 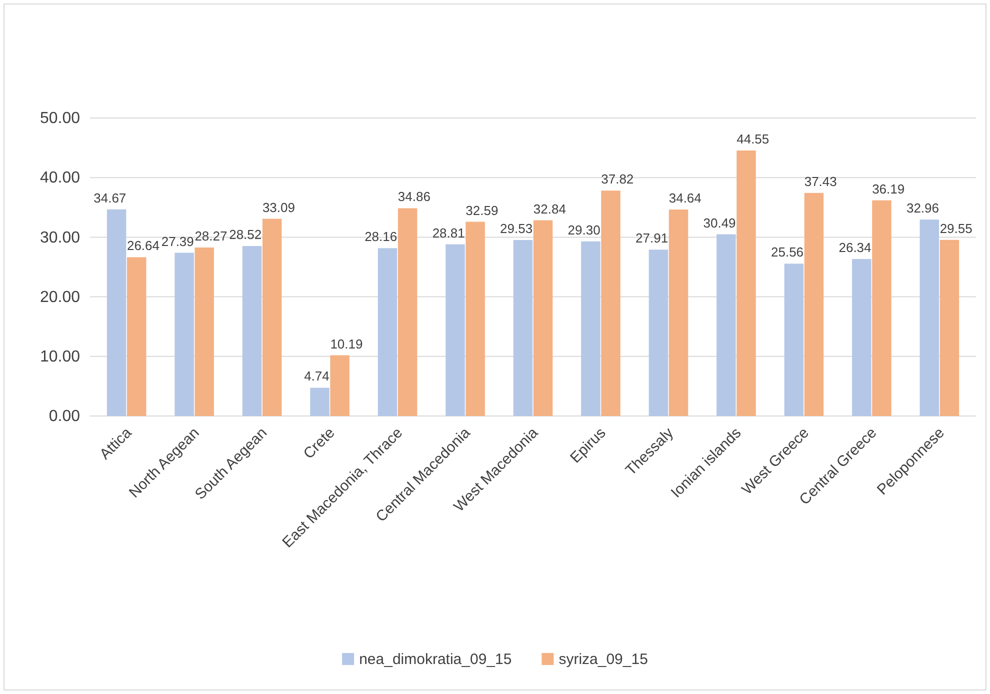 What do you see at coordinates (60, 119) in the screenshot?
I see `y-tick-label: 50.00` at bounding box center [60, 119].